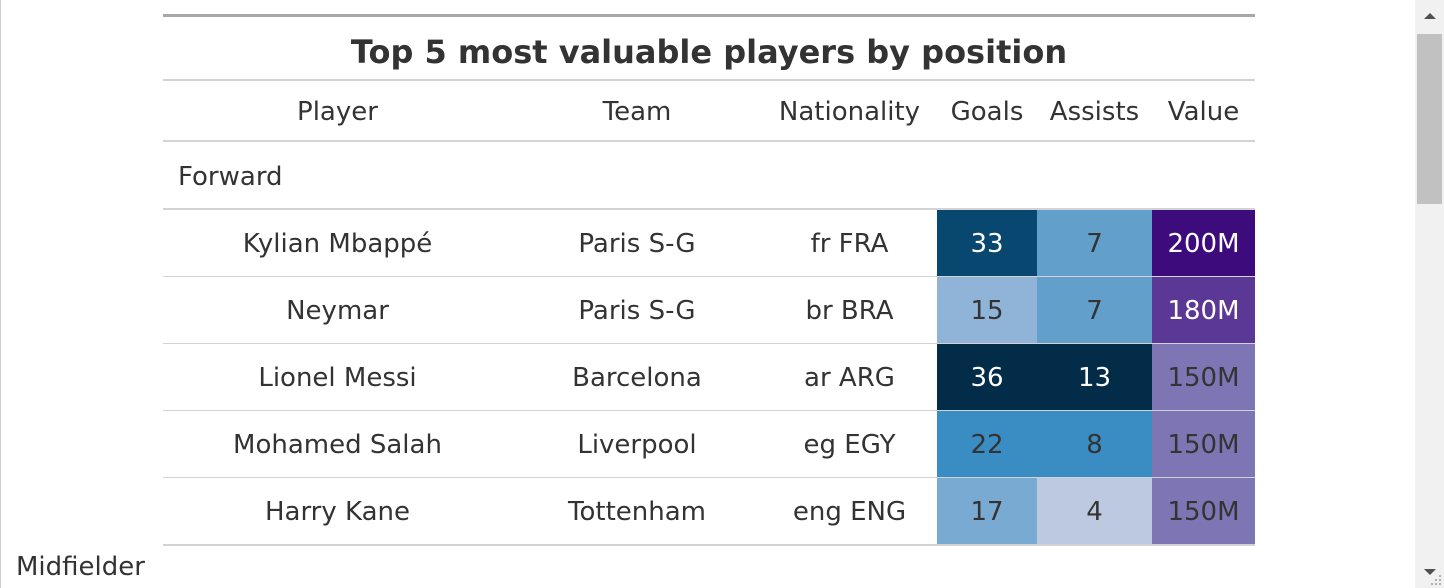  Describe the element at coordinates (709, 310) in the screenshot. I see `table-row: Neymar Paris S-G br BRA 15 7 180M` at that location.